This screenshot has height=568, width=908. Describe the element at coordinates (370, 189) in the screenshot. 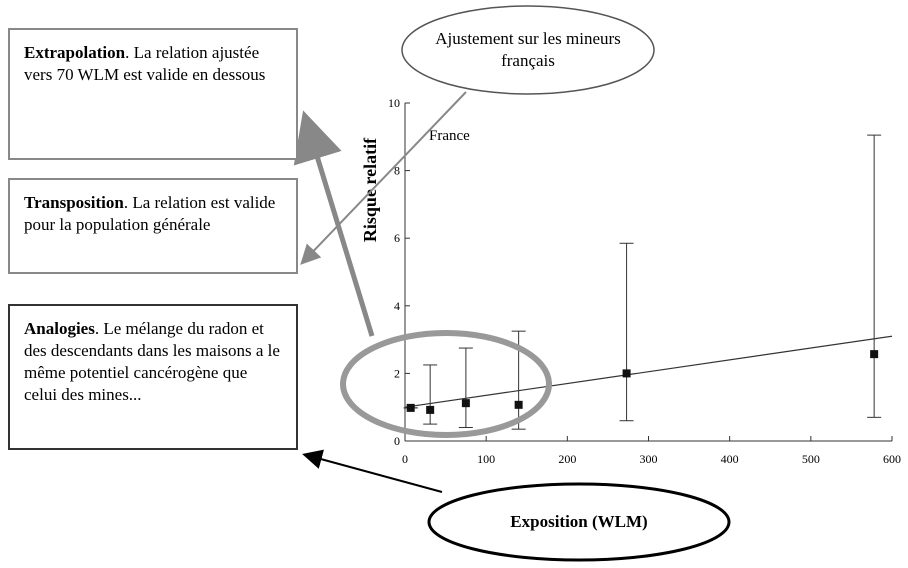

I see `y-axis-label: Risque relatif` at that location.